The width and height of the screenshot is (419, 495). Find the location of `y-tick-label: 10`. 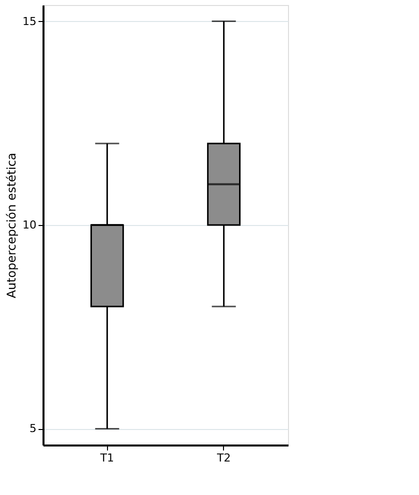

y-tick-label: 10 is located at coordinates (29, 225).